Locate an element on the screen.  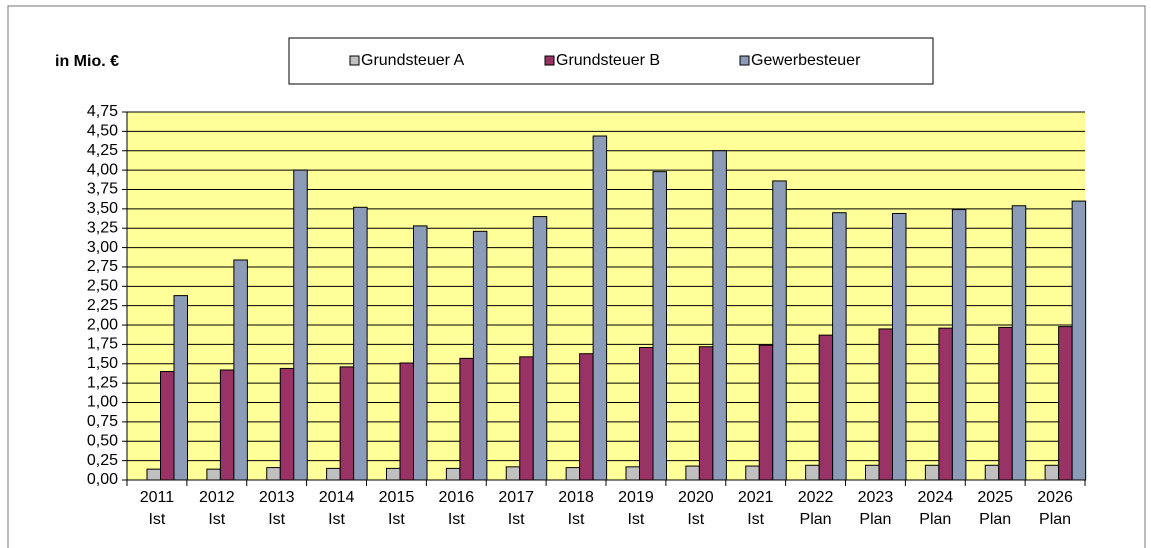
y-tick-label: 1,00 is located at coordinates (102, 402).